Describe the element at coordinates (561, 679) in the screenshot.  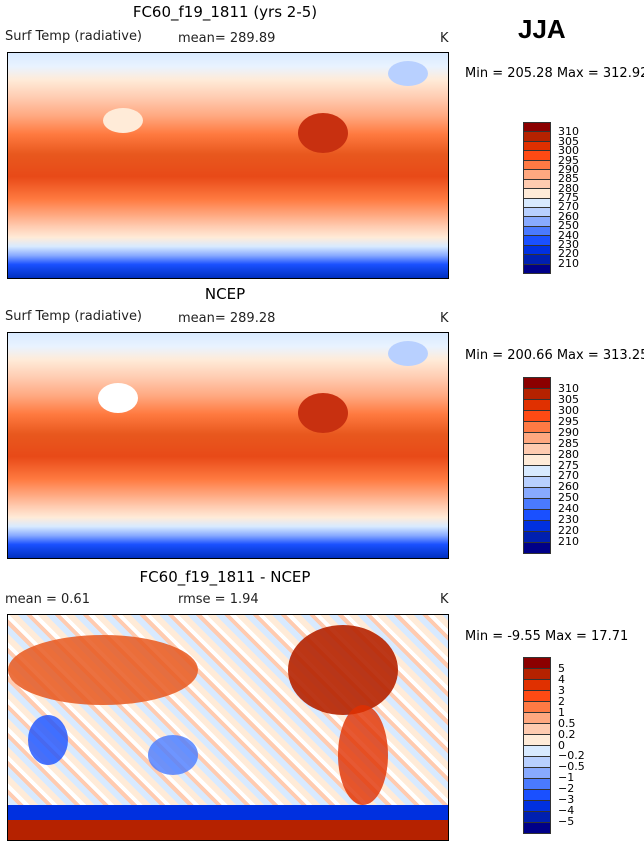
I see `colorbar-label: 4` at that location.